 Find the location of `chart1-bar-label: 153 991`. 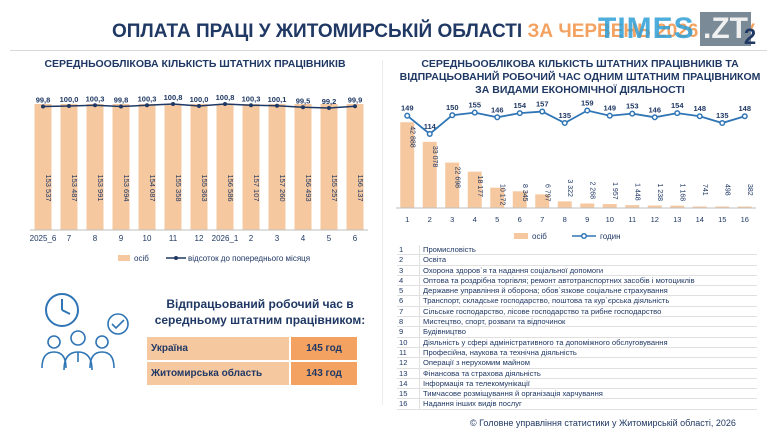

chart1-bar-label: 153 991 is located at coordinates (100, 187).